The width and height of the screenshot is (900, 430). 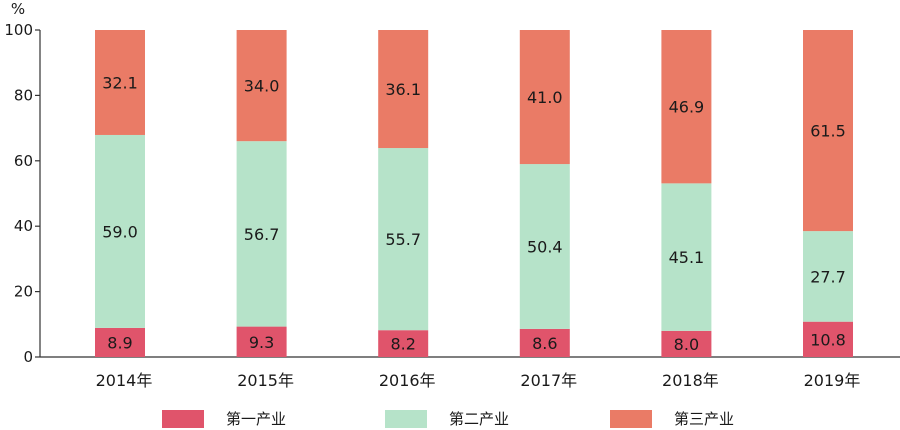 I want to click on data-label: 8.2, so click(x=402, y=344).